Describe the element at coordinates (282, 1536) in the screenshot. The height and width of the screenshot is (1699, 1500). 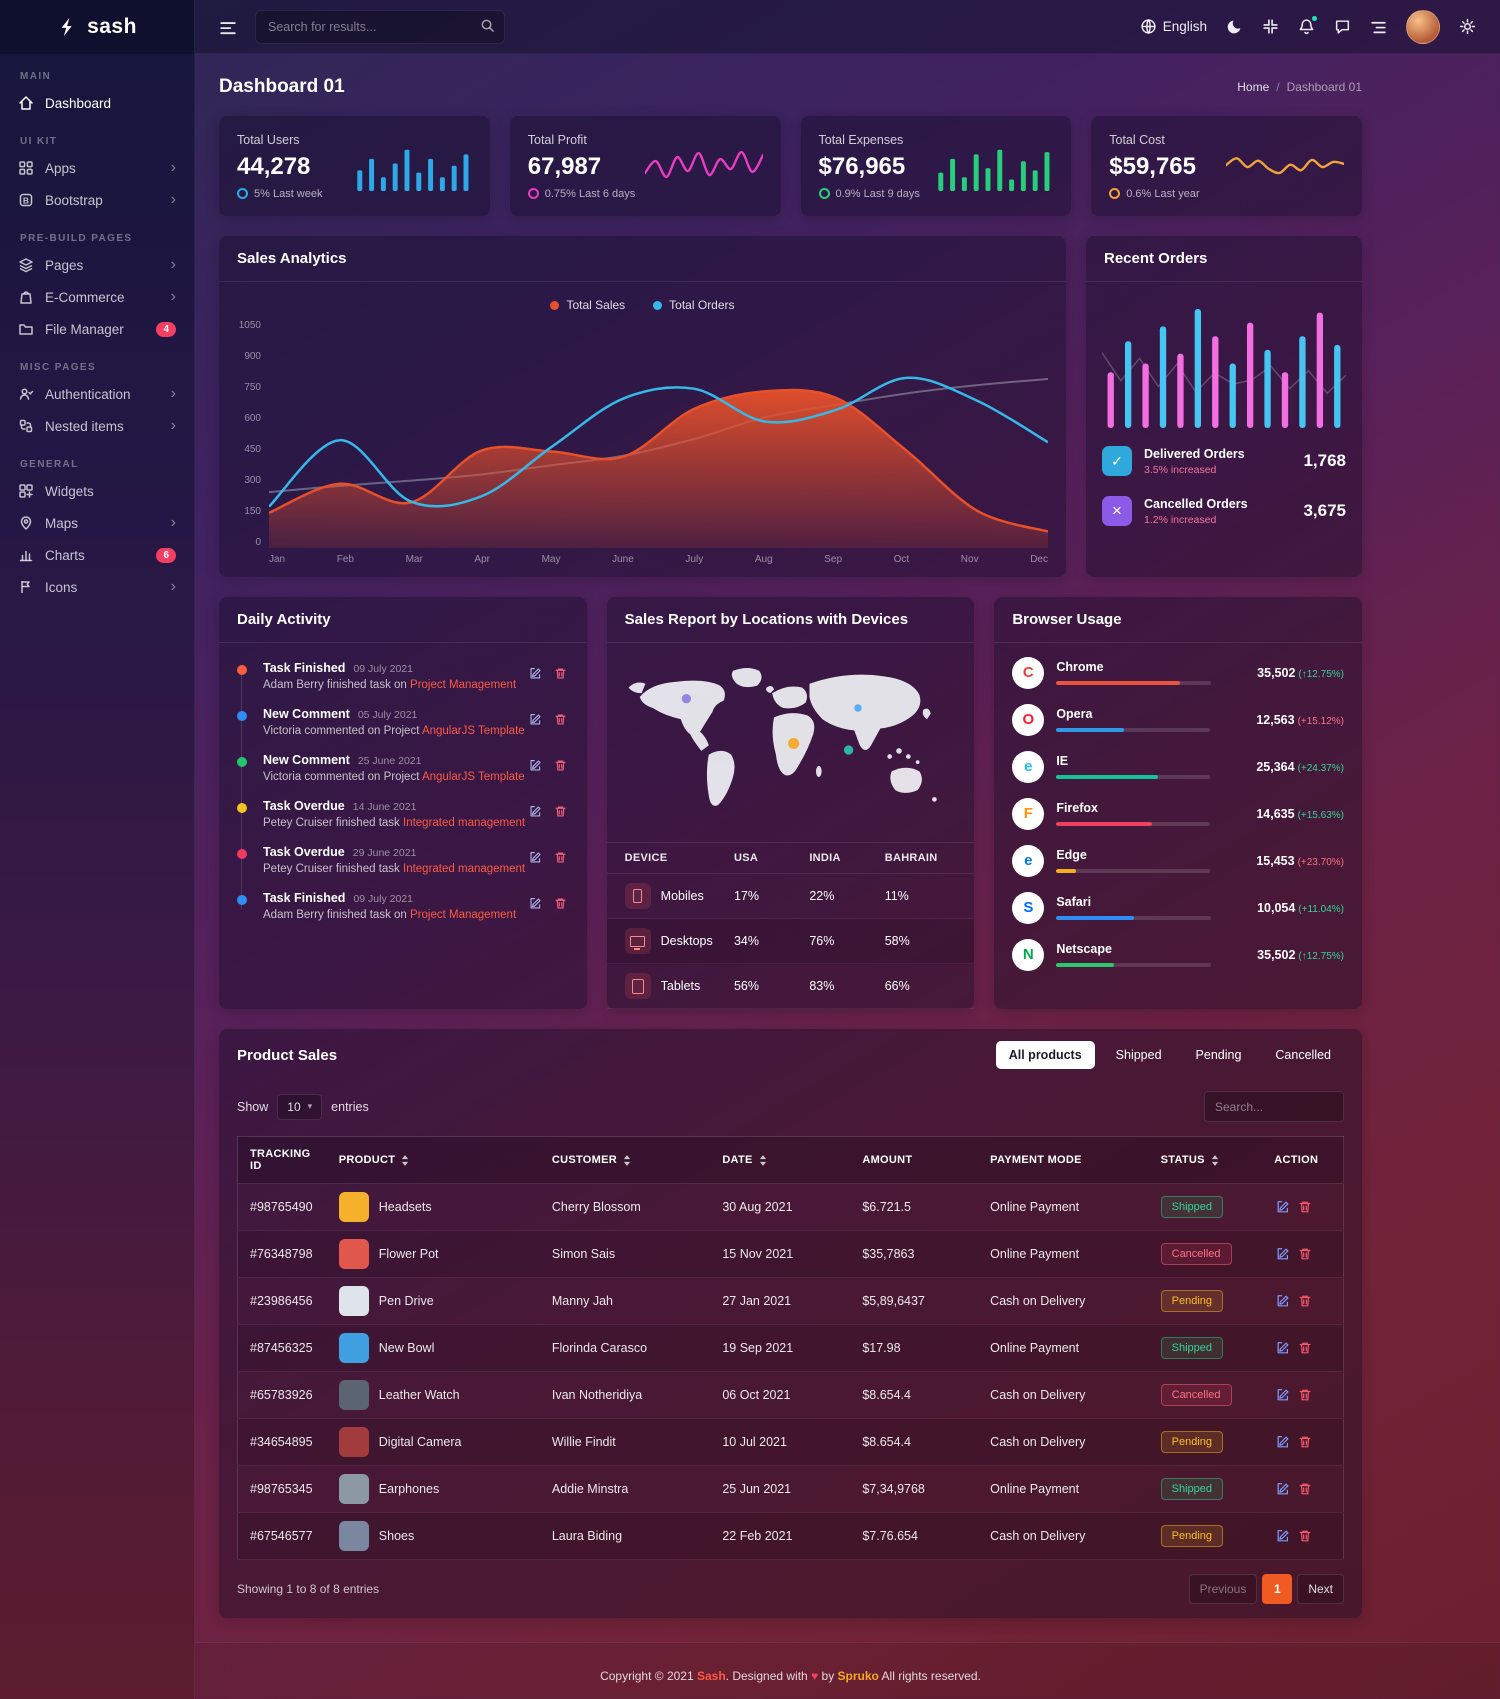
I see `tracking-id-cell: #67546577` at that location.